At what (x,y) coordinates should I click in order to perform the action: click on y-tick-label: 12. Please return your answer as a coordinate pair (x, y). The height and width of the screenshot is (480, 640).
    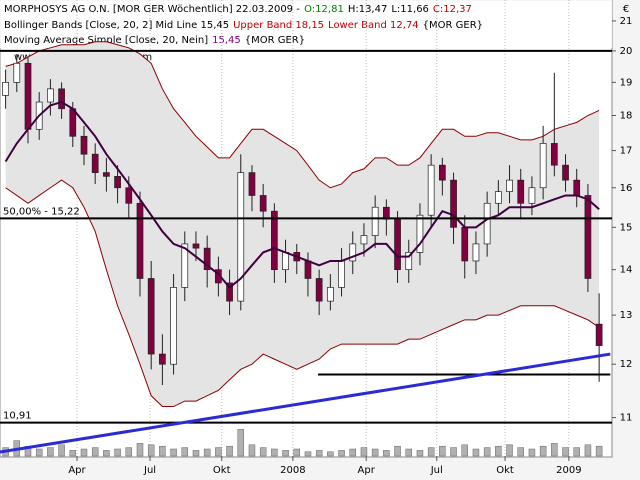
    Looking at the image, I should click on (626, 364).